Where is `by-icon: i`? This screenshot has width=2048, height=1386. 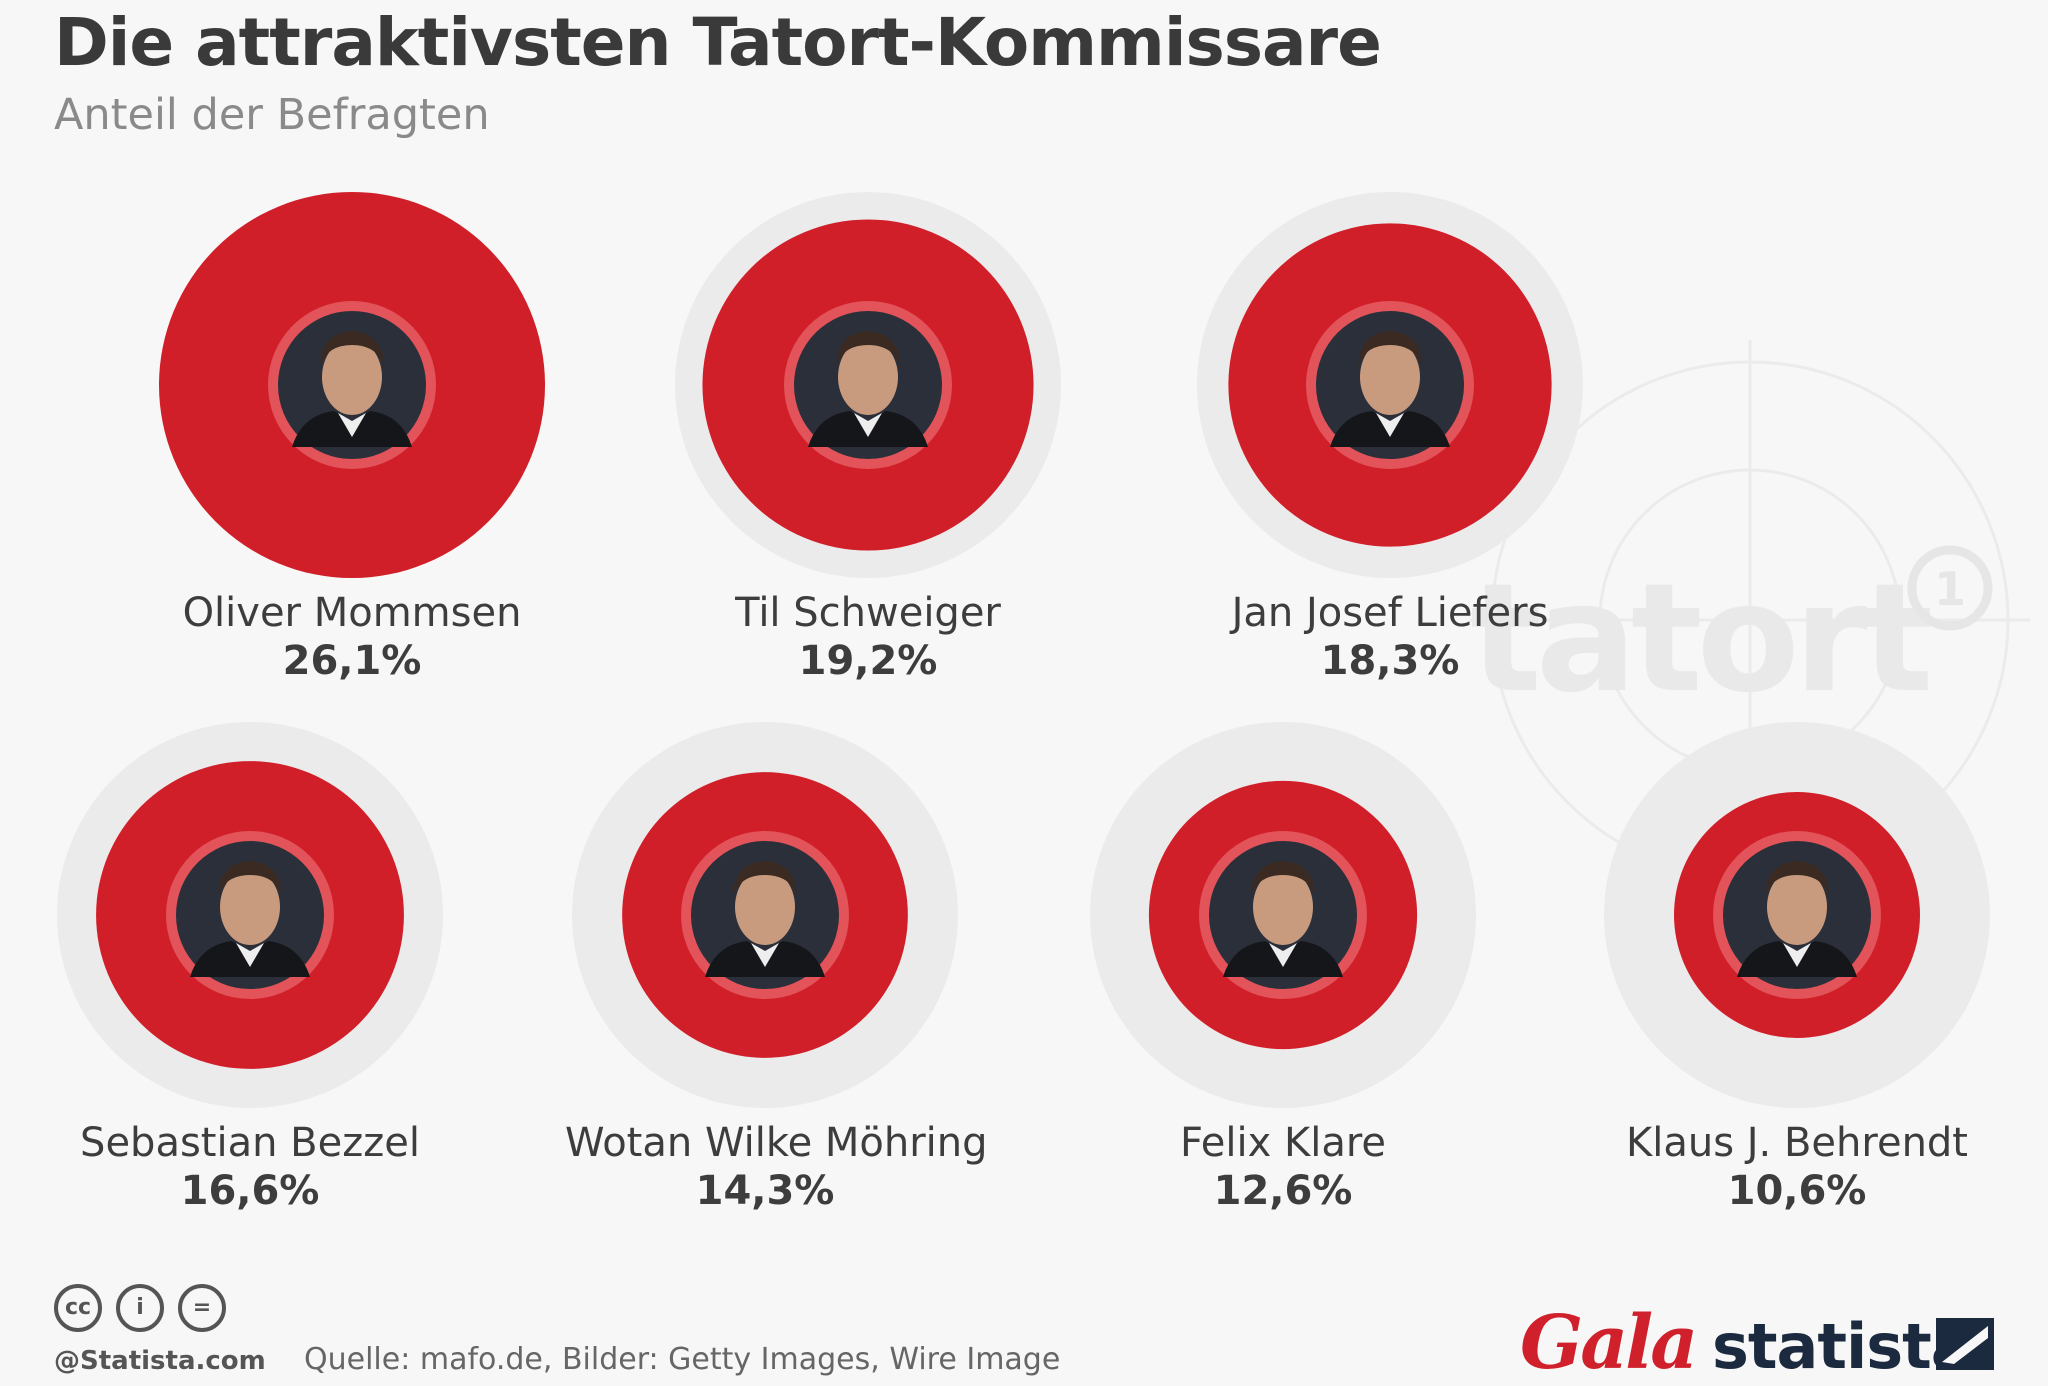
by-icon: i is located at coordinates (140, 1308).